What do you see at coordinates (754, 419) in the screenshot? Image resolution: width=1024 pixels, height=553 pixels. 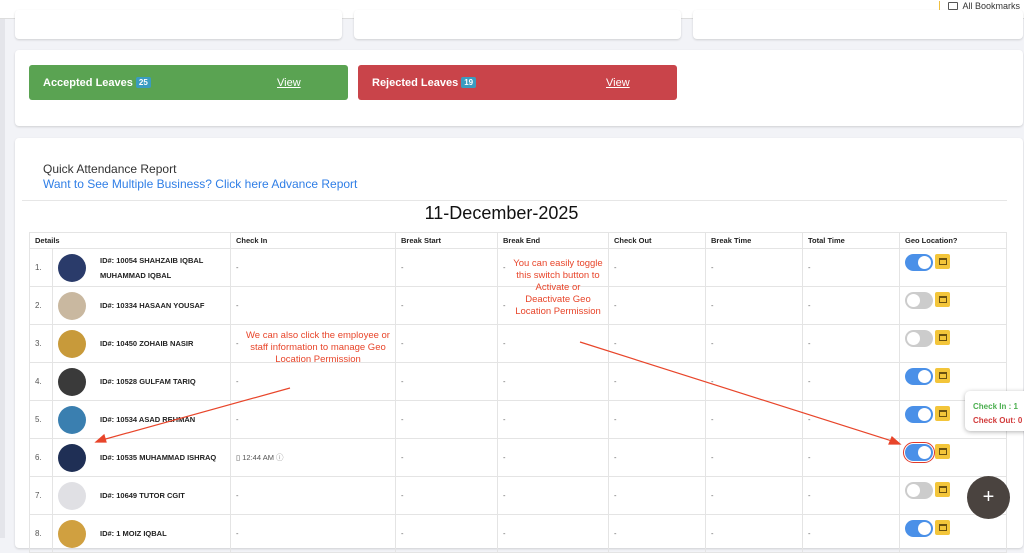 I see `break-time-value: -` at bounding box center [754, 419].